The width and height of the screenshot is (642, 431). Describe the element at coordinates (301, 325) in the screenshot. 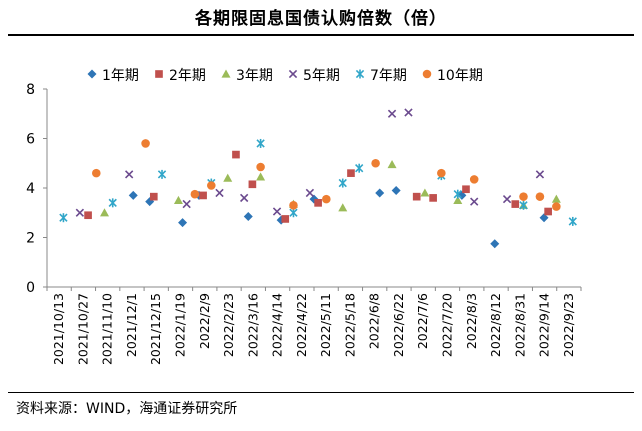

I see `x-tick-label: 2022/4/22` at that location.